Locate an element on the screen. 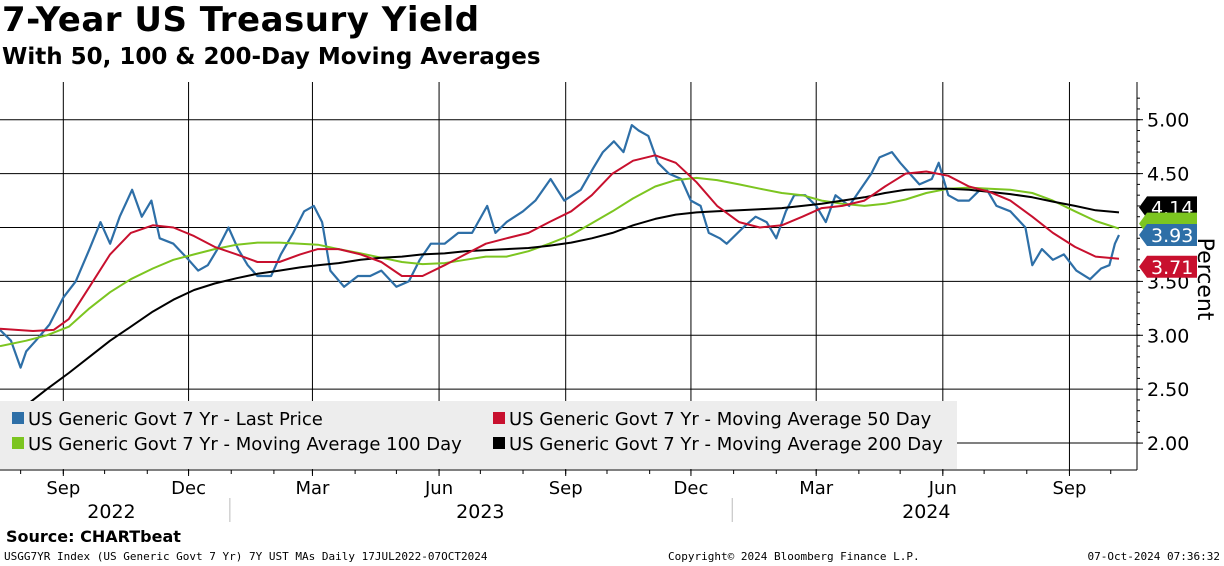  badge-value: 3.71 is located at coordinates (1172, 268).